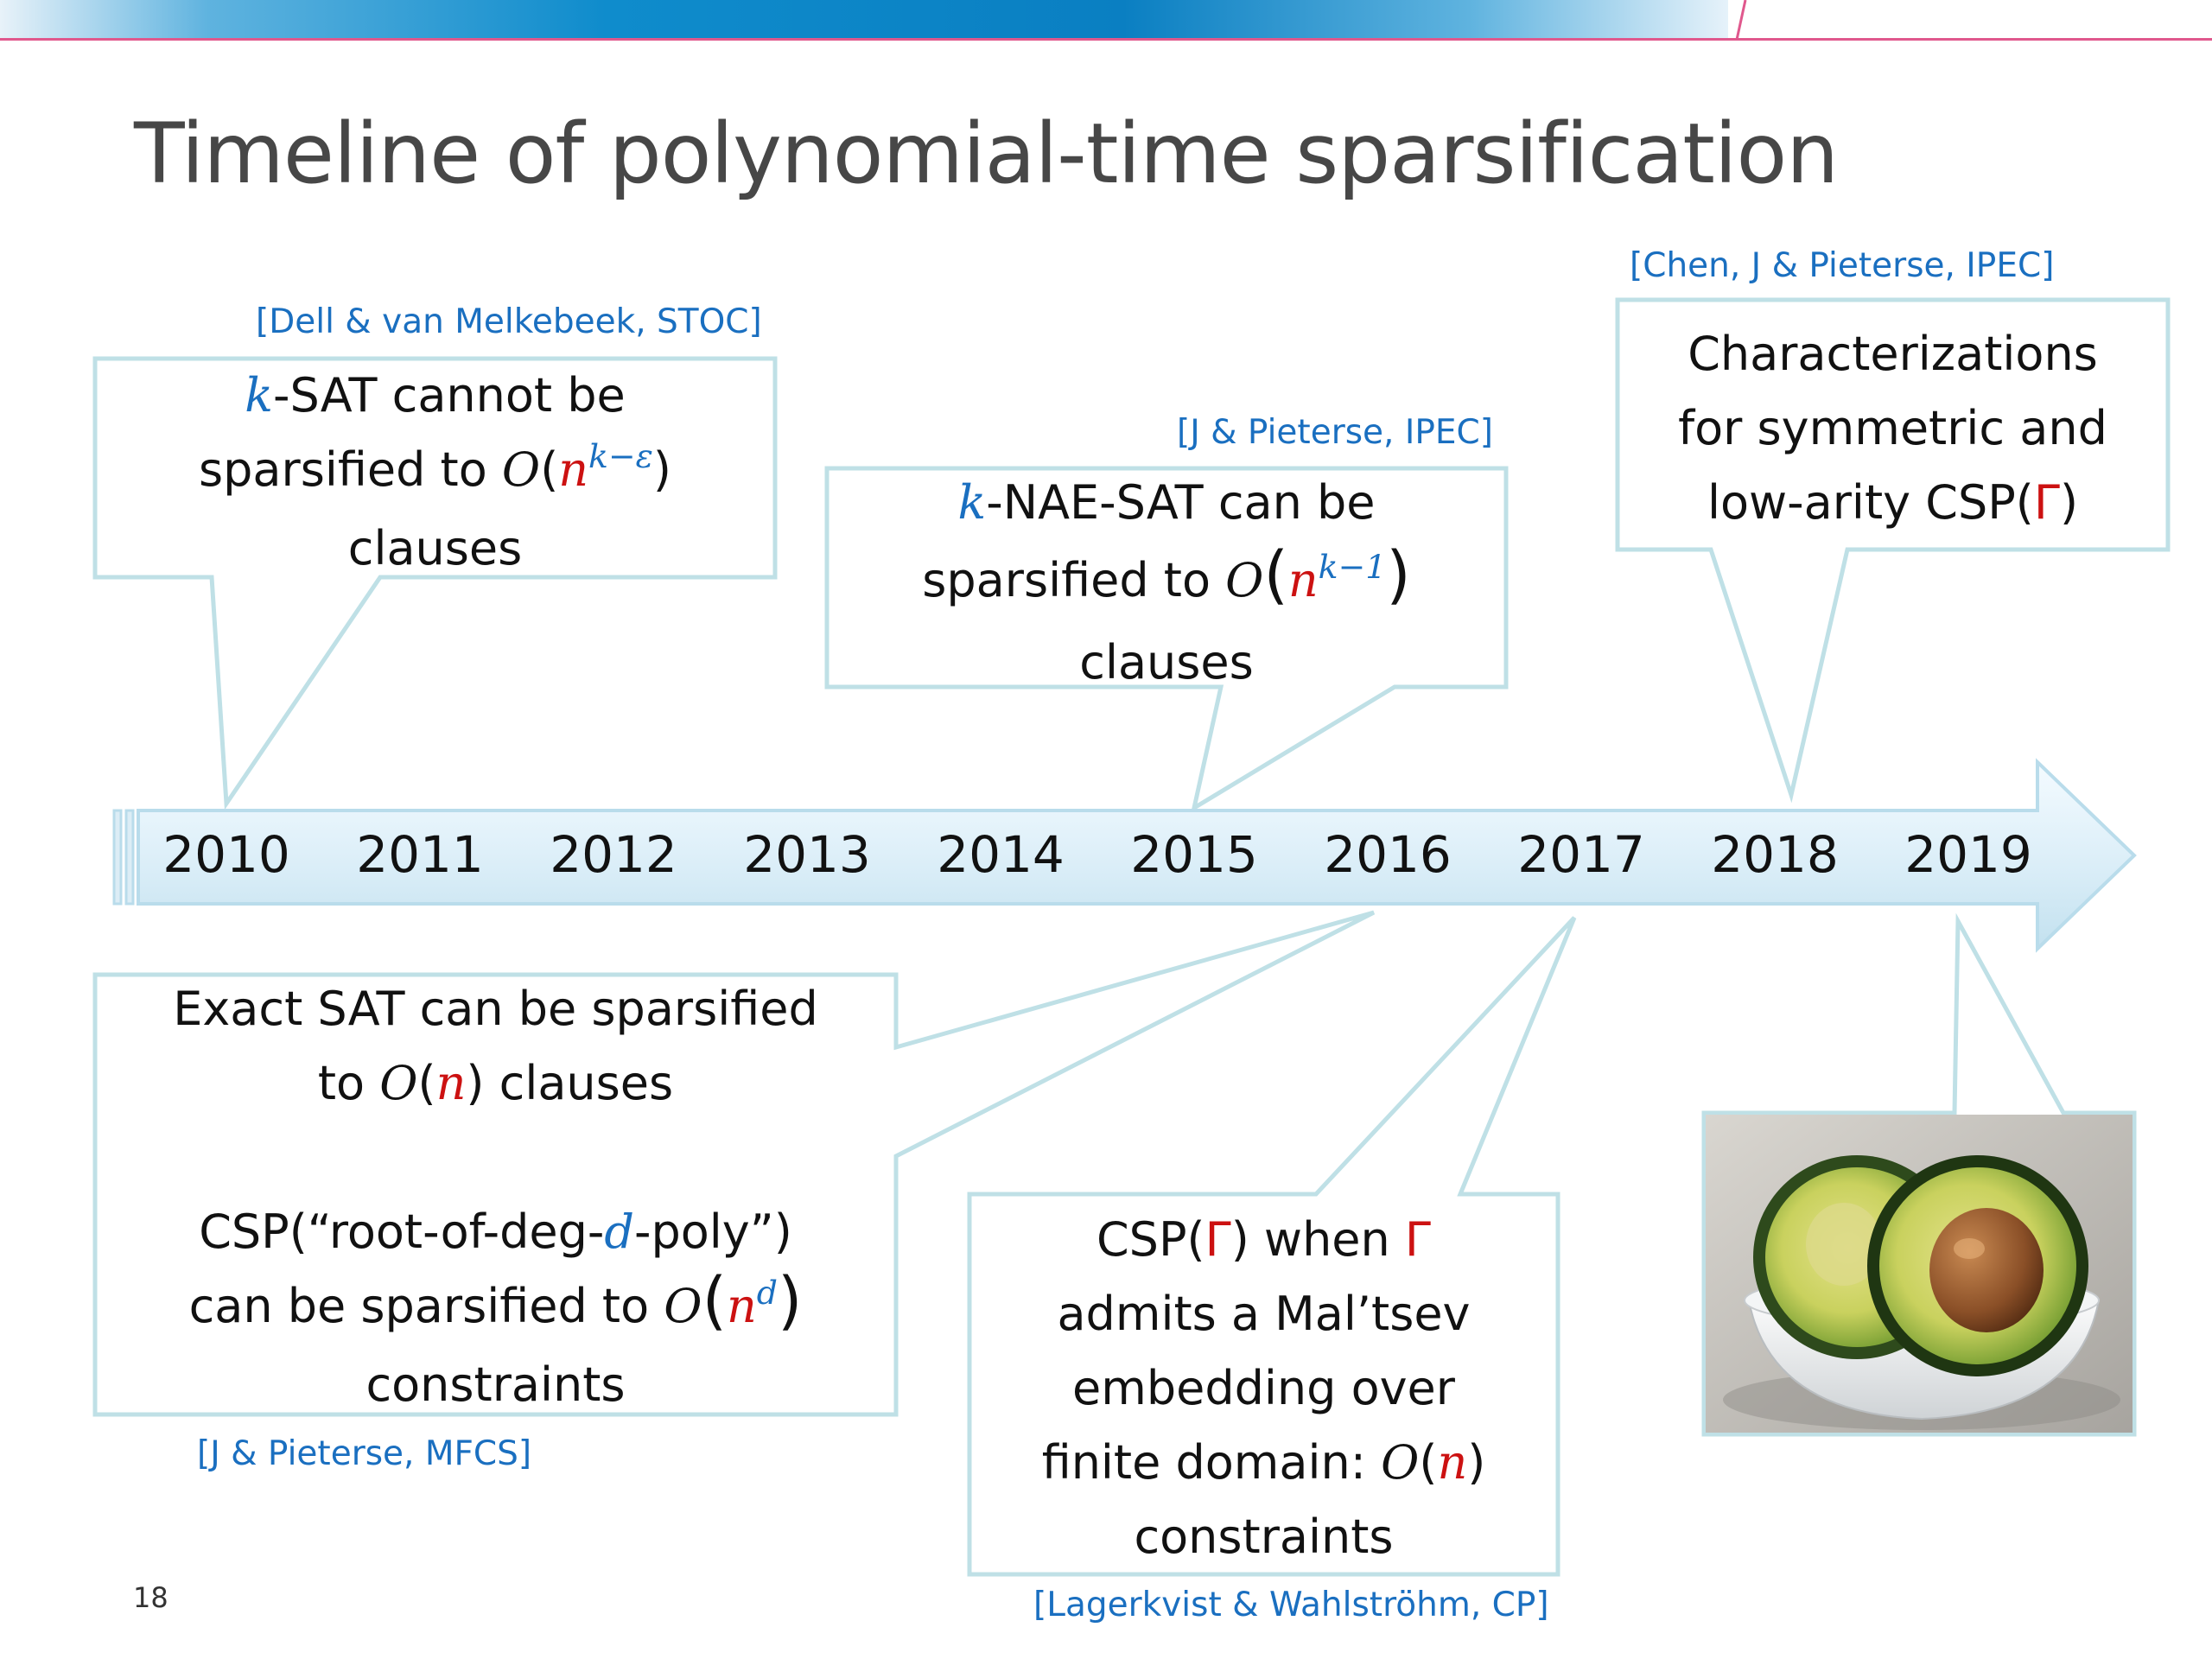 The image size is (2212, 1659). Describe the element at coordinates (1352, 567) in the screenshot. I see `math-exponent: k−1` at that location.